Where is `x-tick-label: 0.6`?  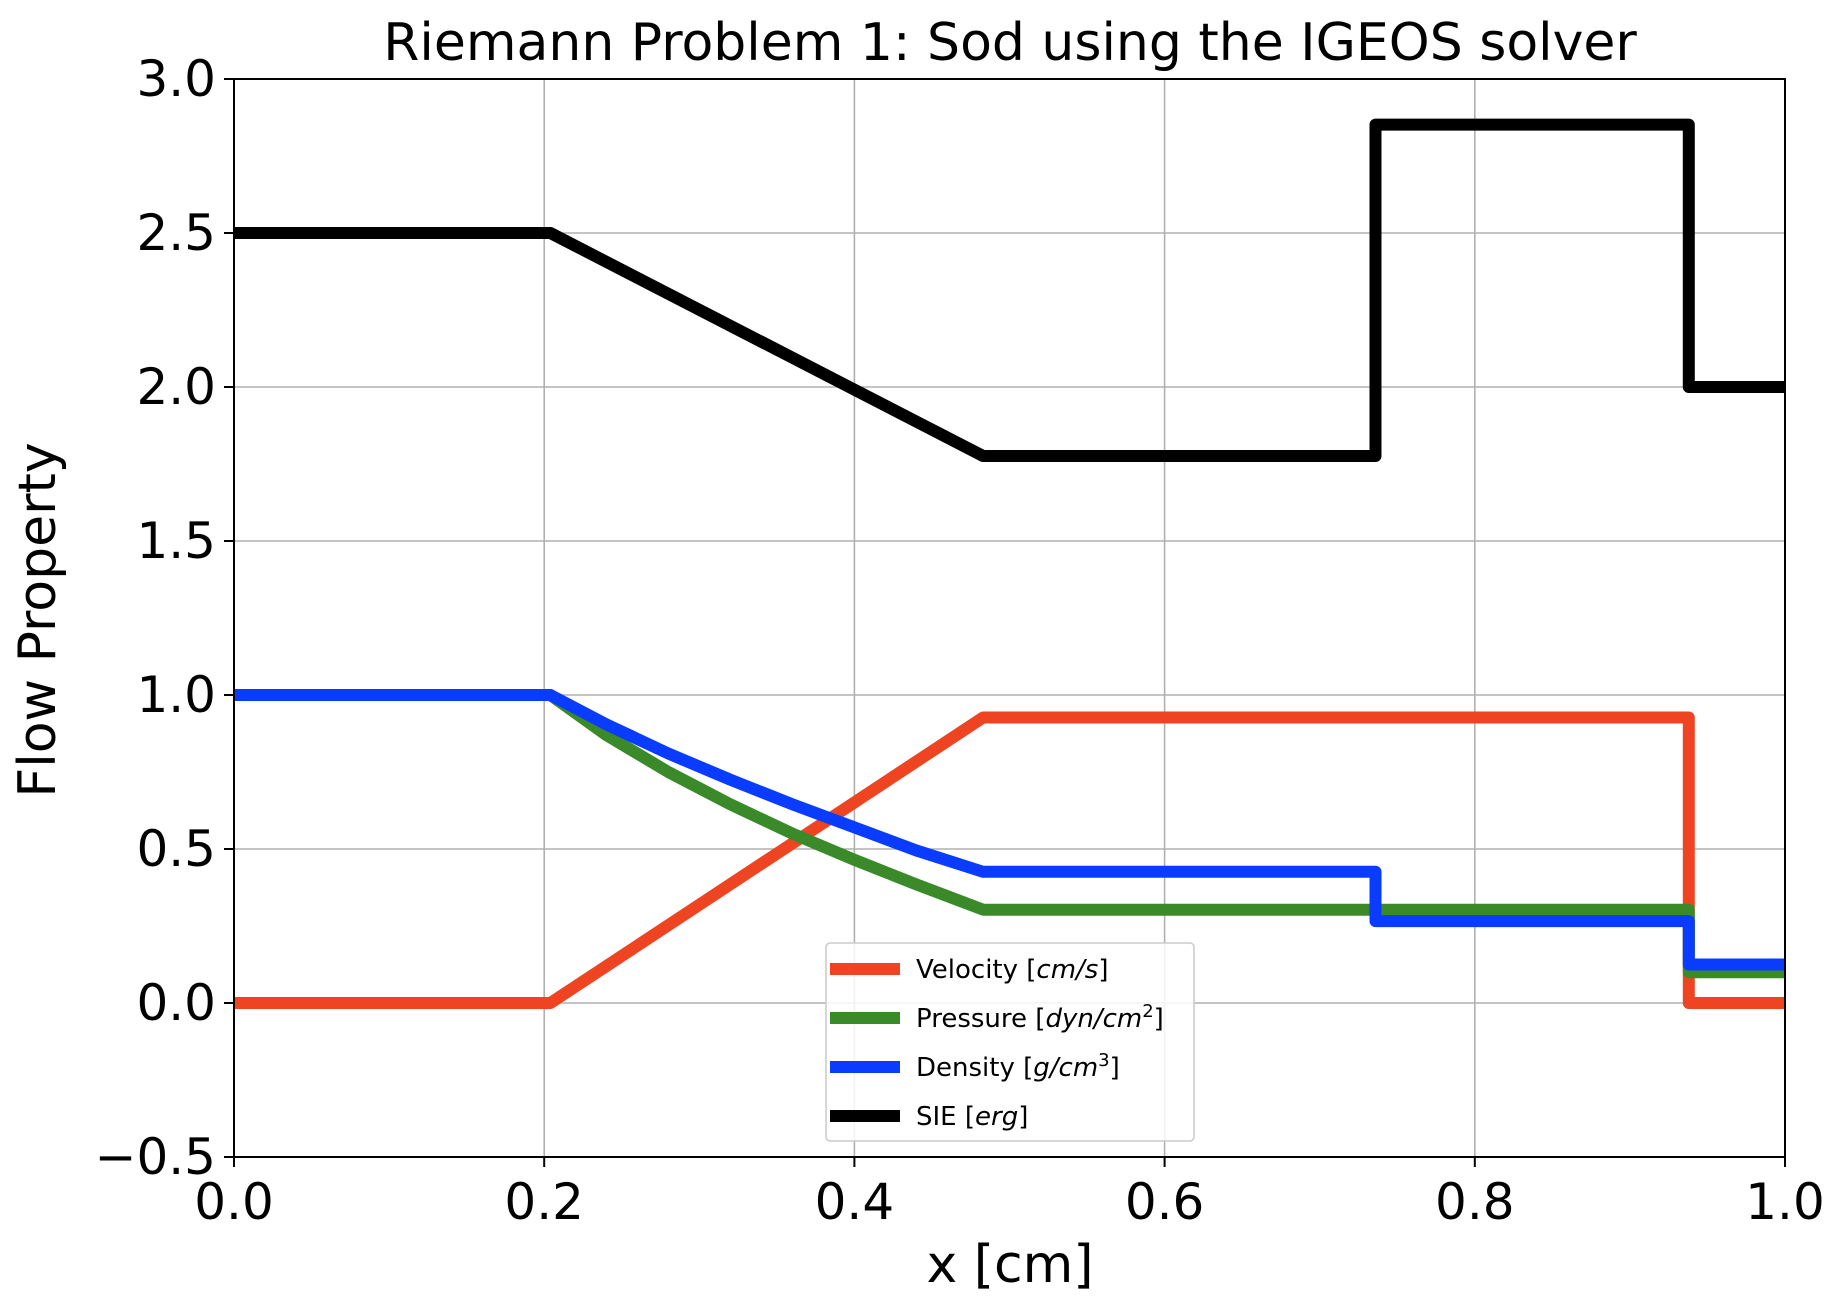
x-tick-label: 0.6 is located at coordinates (1165, 1202).